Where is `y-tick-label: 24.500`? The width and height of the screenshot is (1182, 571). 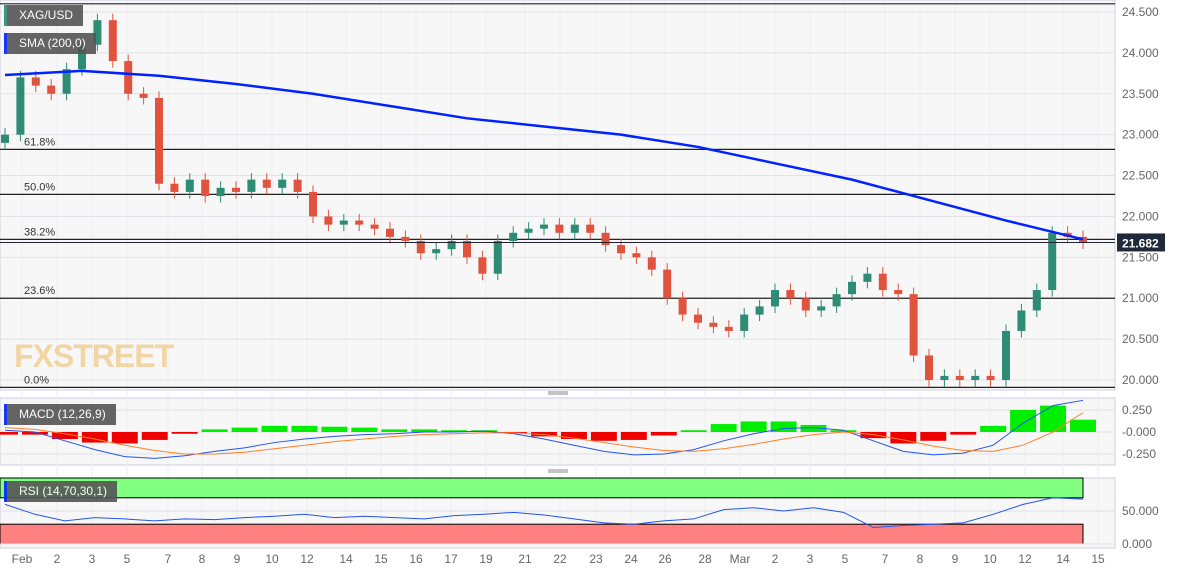
y-tick-label: 24.500 is located at coordinates (1140, 12).